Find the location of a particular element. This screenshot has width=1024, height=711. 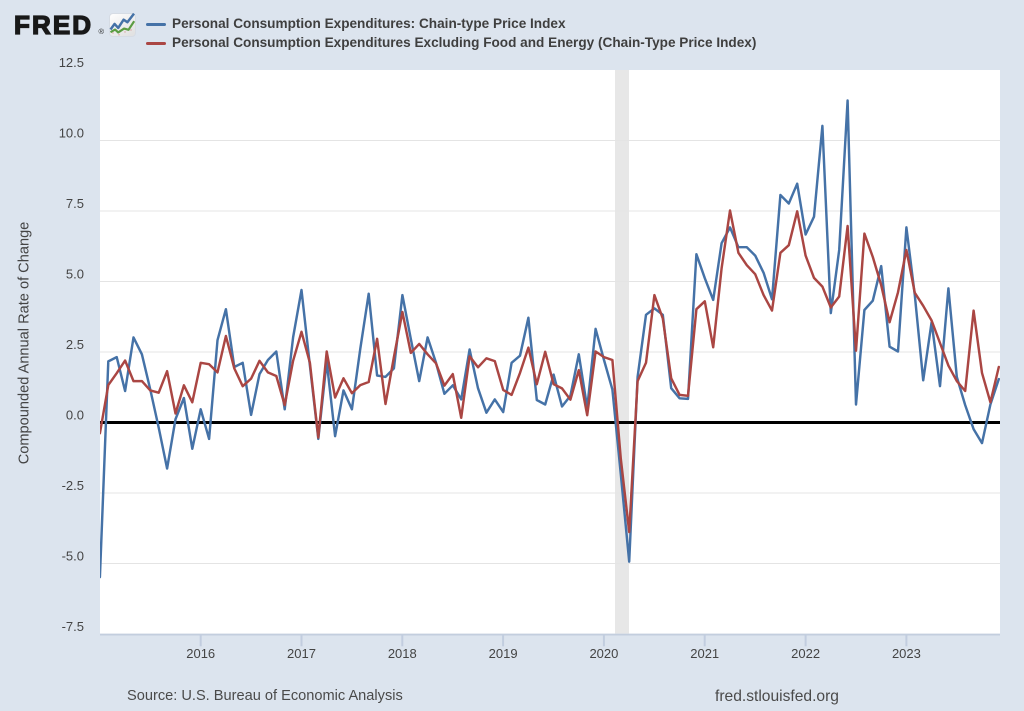

svg-text: 2021 is located at coordinates (704, 653).